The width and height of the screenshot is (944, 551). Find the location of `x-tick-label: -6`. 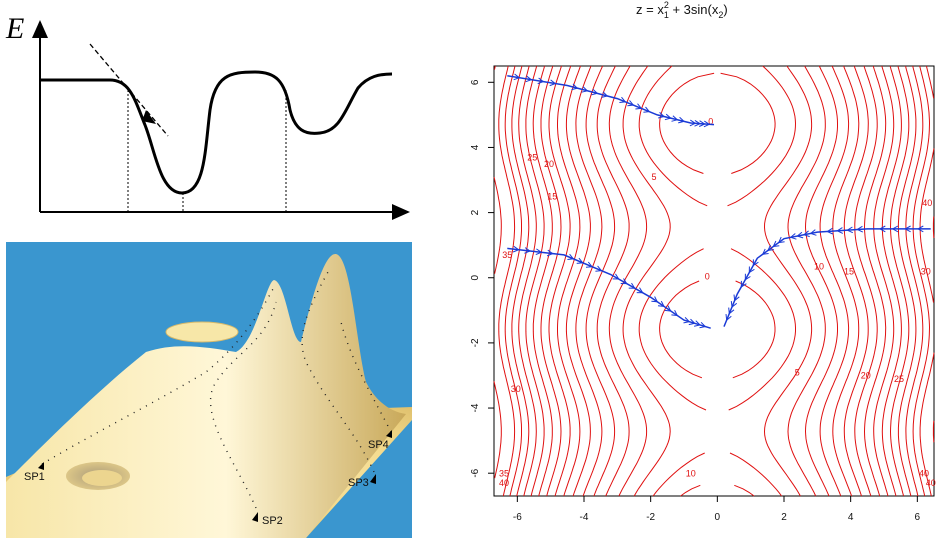

x-tick-label: -6 is located at coordinates (517, 517).